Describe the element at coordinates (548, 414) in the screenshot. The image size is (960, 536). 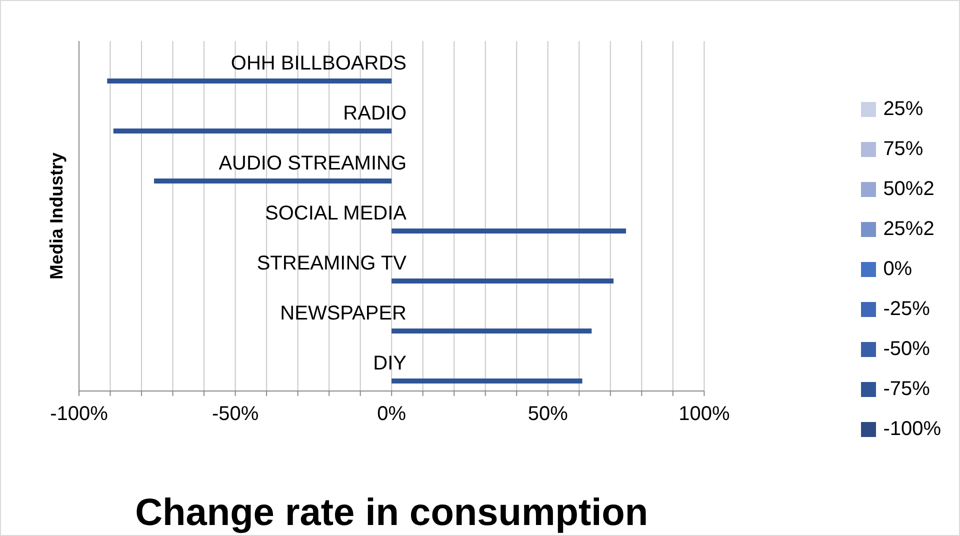
I see `x-tick-label: 50%` at that location.